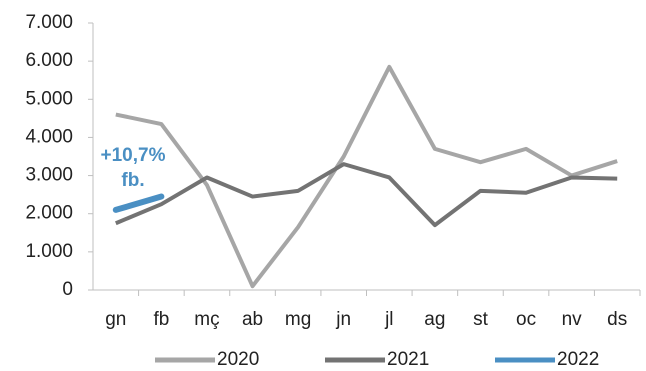 Image resolution: width=646 pixels, height=371 pixels. I want to click on y-tick-label: 5.000, so click(49, 98).